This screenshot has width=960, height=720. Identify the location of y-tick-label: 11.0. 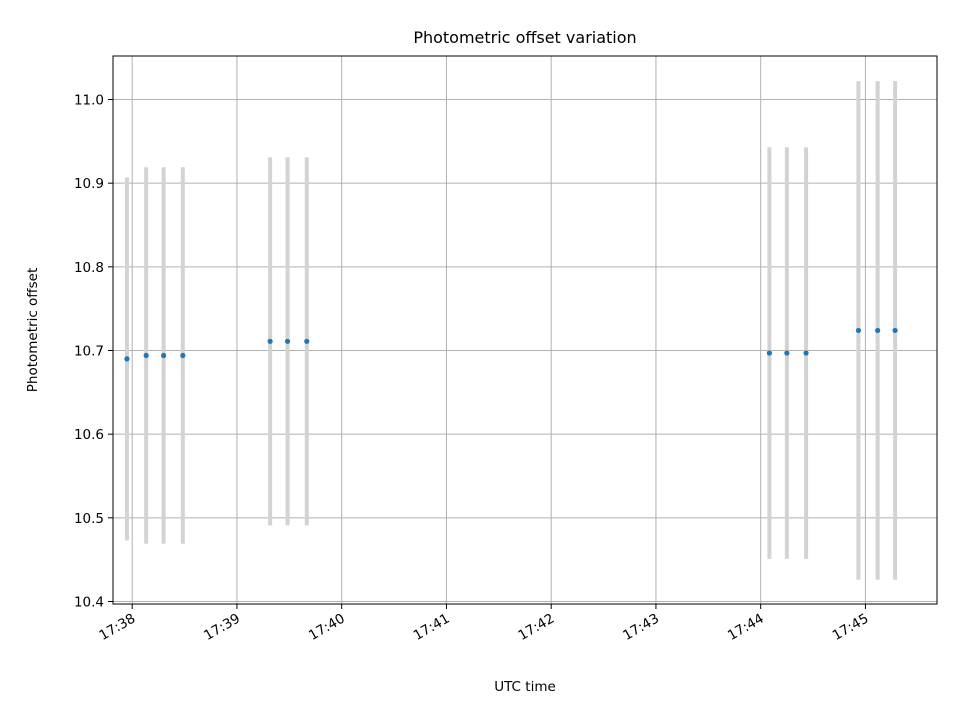
(89, 101).